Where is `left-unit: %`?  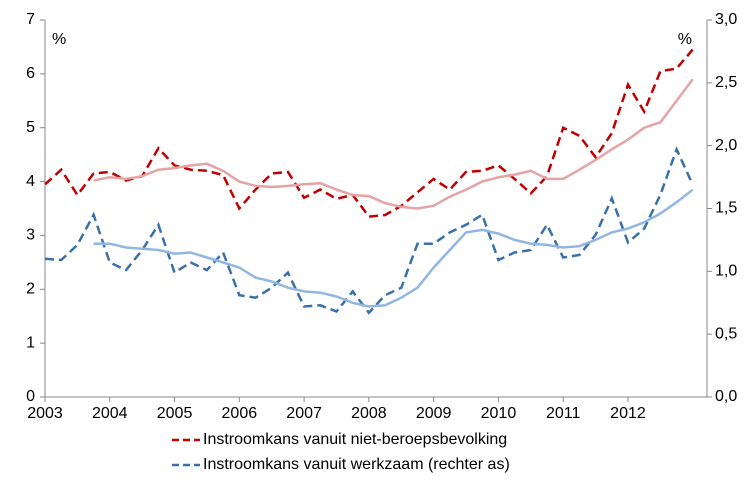 left-unit: % is located at coordinates (59, 39).